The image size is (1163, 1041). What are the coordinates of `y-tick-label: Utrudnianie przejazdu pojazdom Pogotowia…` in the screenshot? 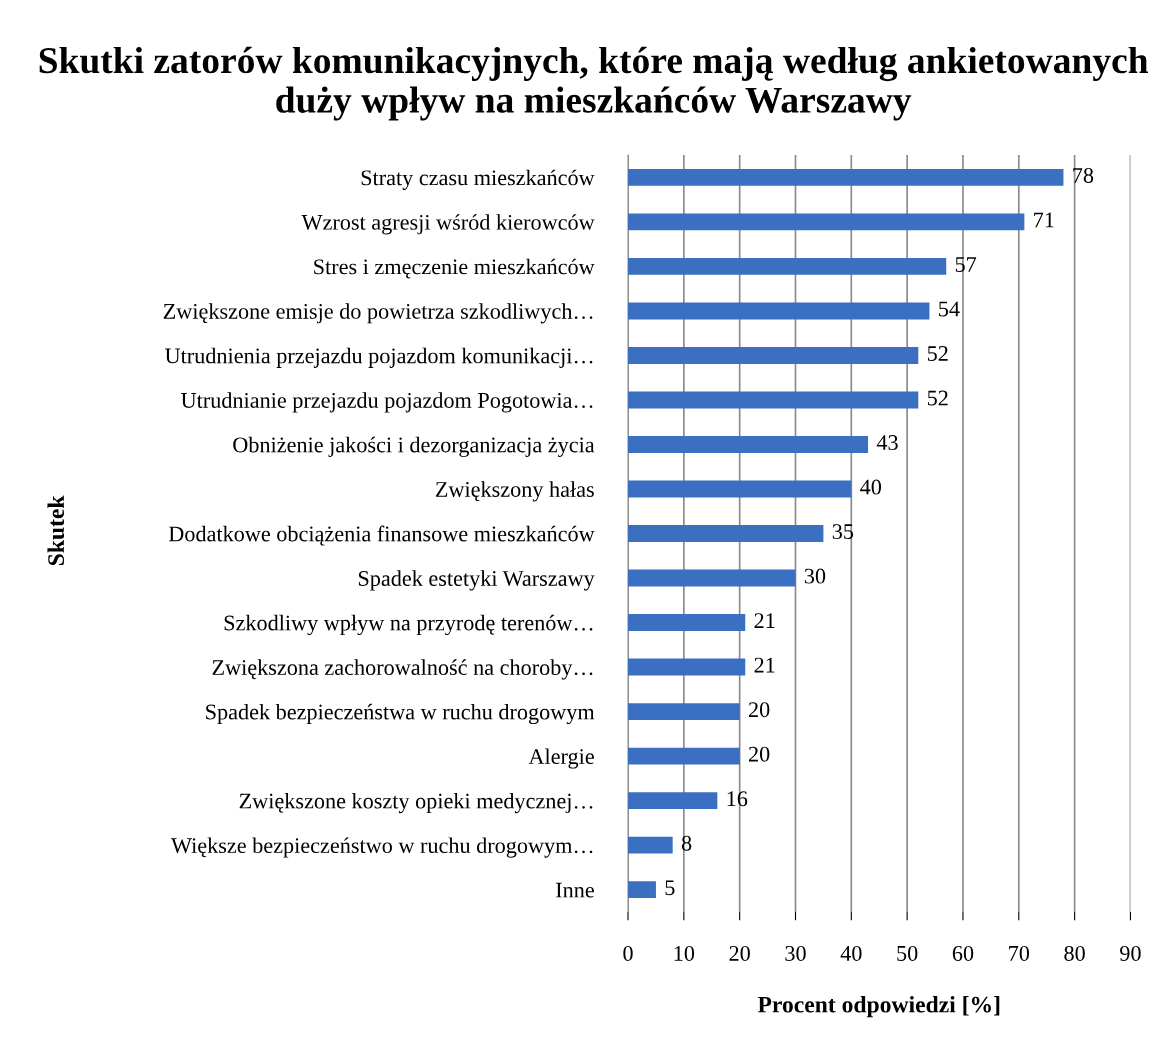 It's located at (387, 402).